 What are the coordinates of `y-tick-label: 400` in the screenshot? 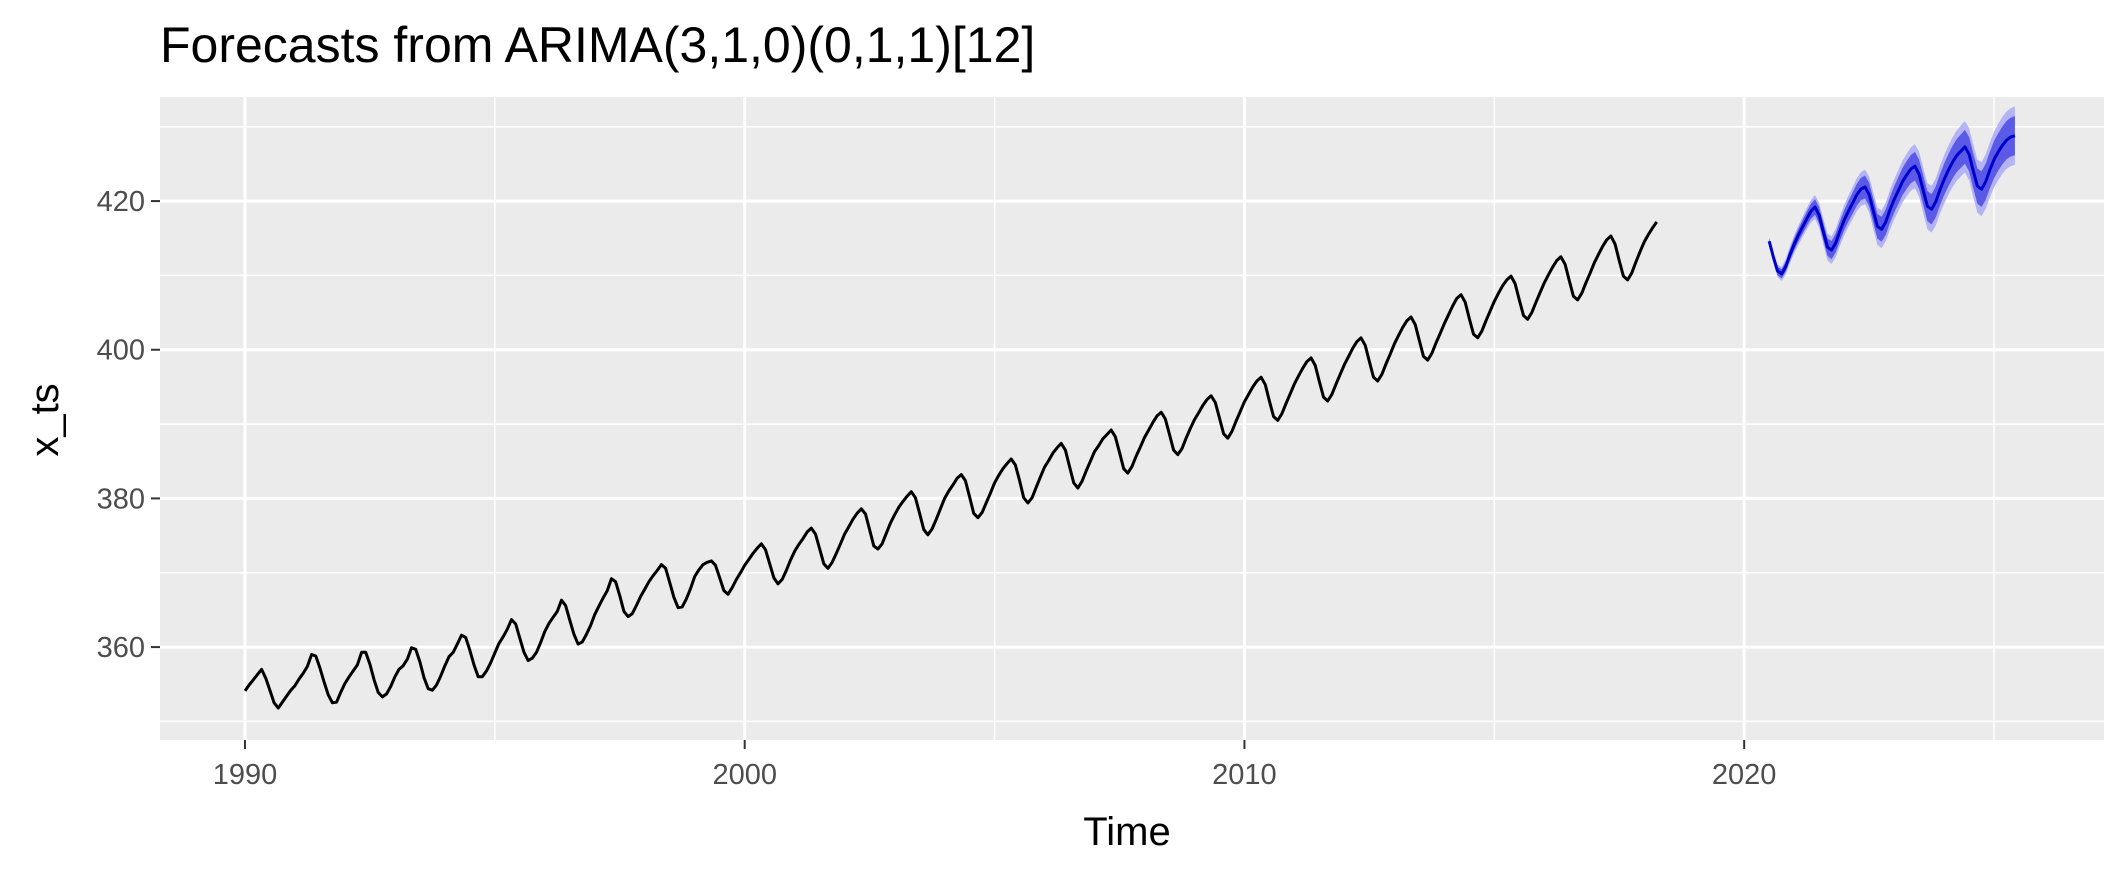 It's located at (121, 351).